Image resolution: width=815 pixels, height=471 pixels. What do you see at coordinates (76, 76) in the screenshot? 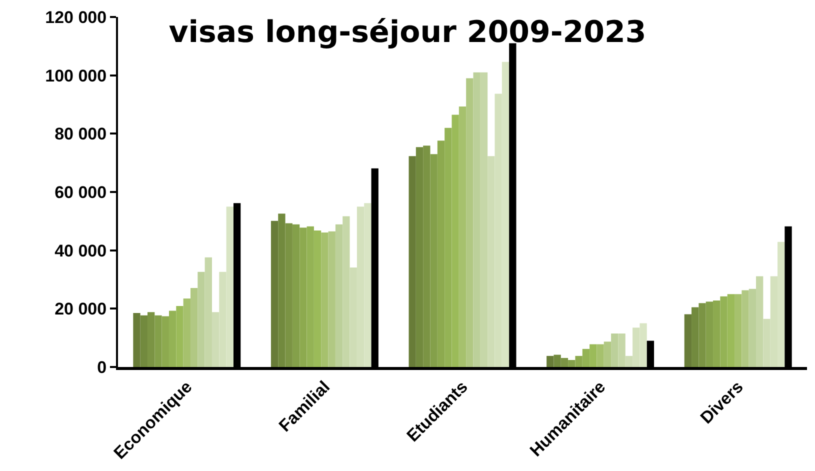
I see `y-tick-label: 100 000` at bounding box center [76, 76].